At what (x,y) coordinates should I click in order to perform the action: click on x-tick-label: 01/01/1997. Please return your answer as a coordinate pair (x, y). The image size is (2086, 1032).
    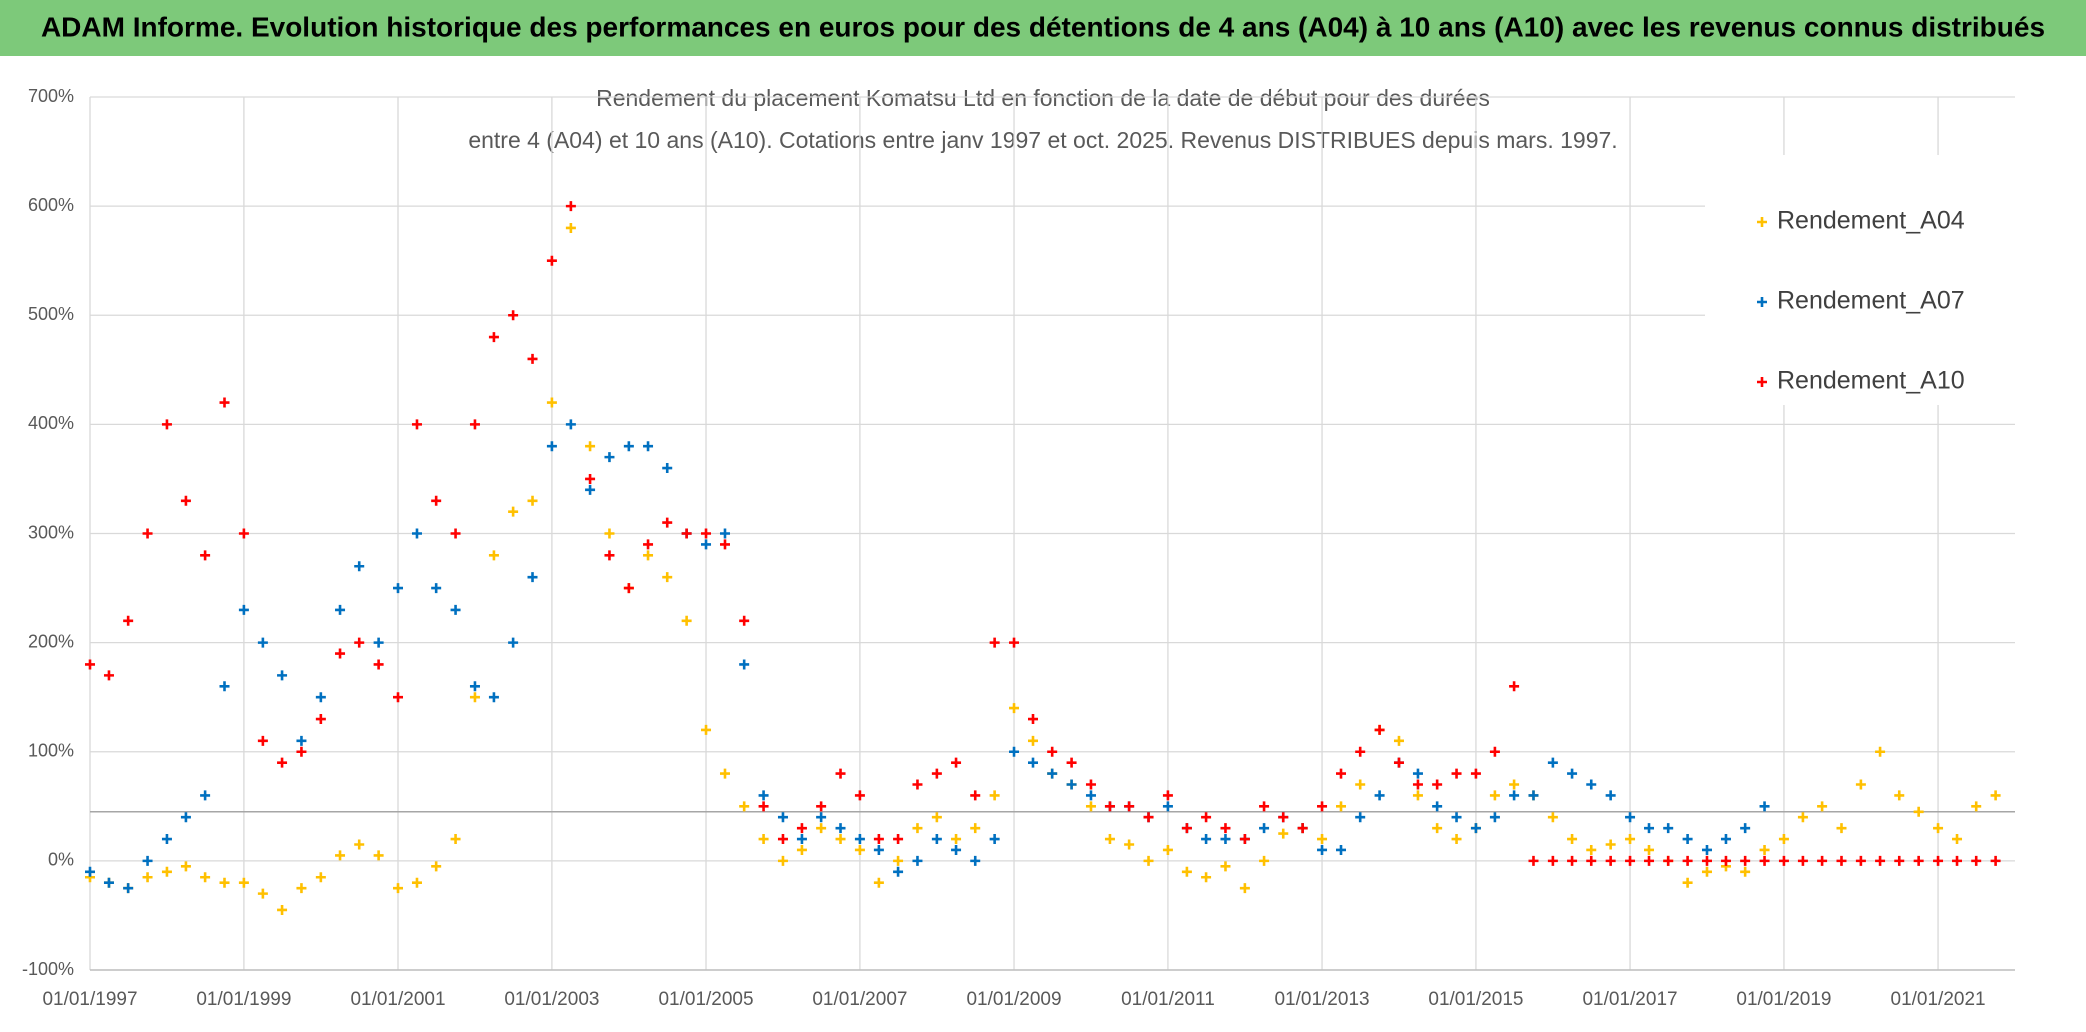
    Looking at the image, I should click on (89, 999).